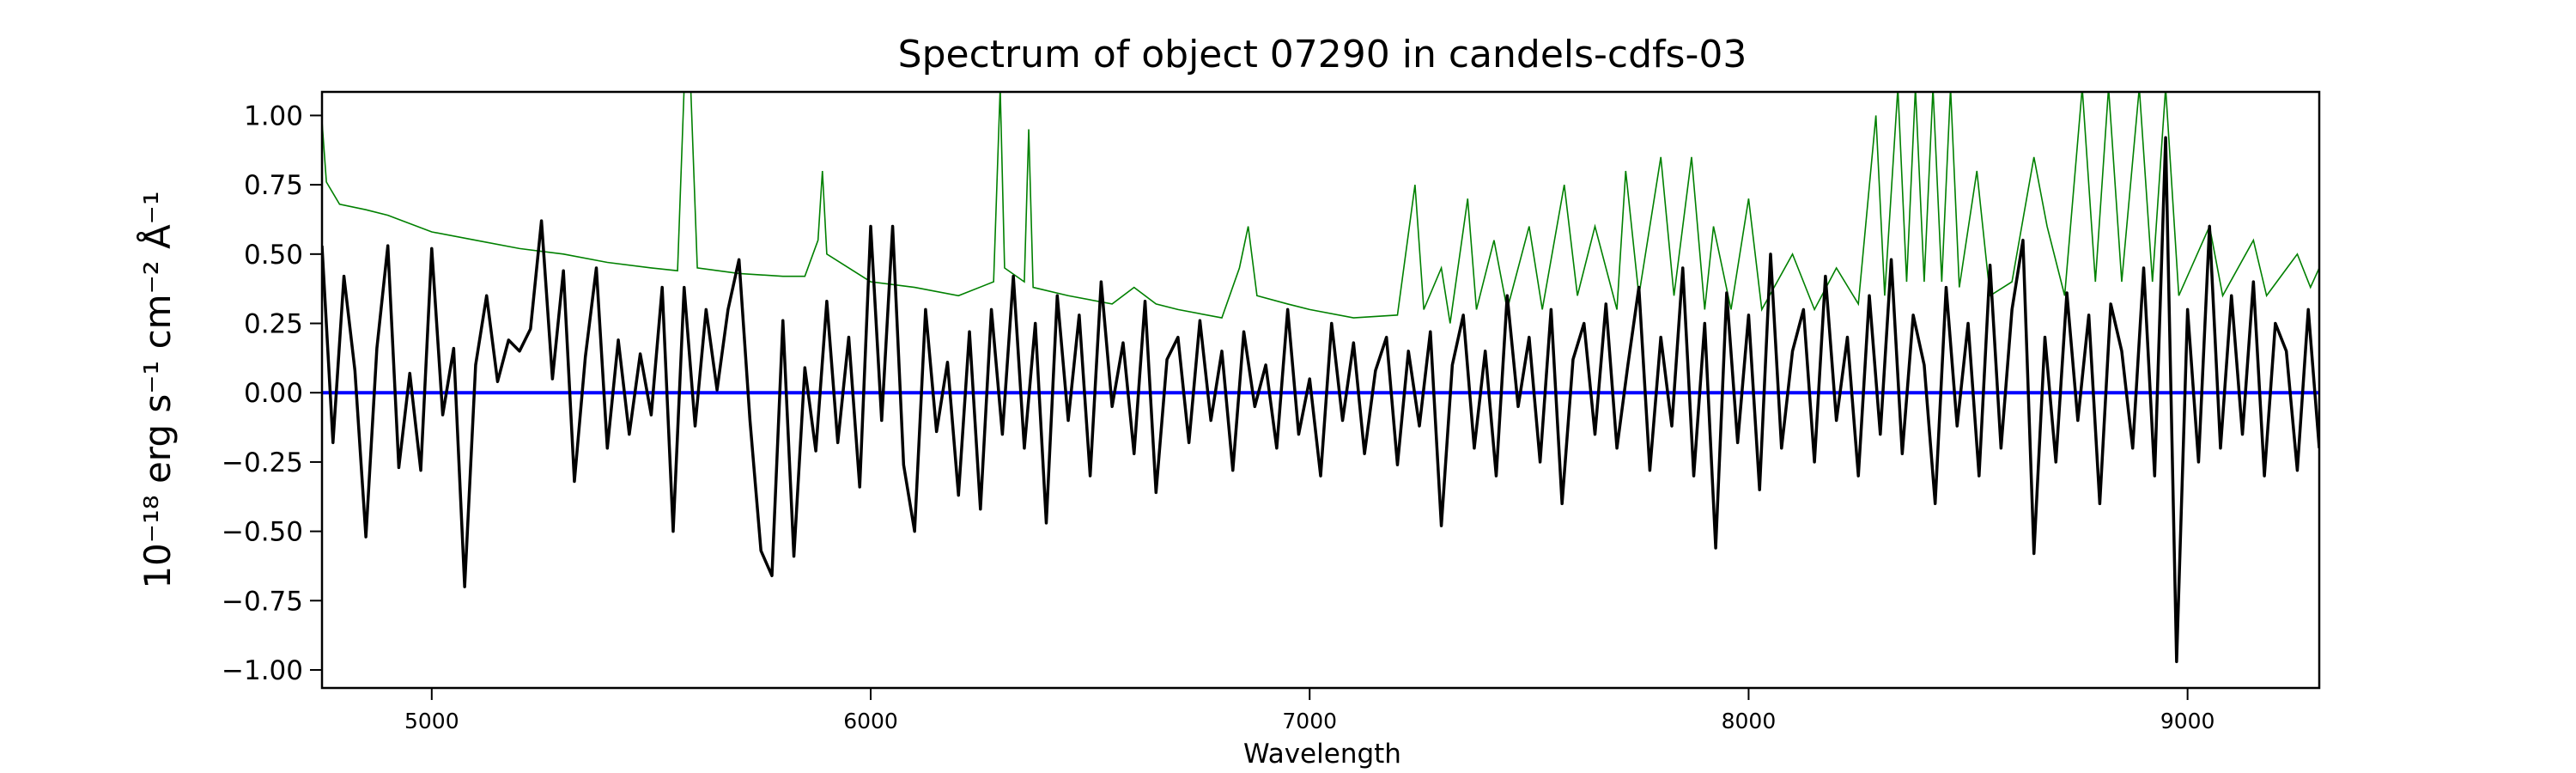 Image resolution: width=2576 pixels, height=773 pixels. Describe the element at coordinates (262, 532) in the screenshot. I see `y-tick-label: −0.50` at that location.